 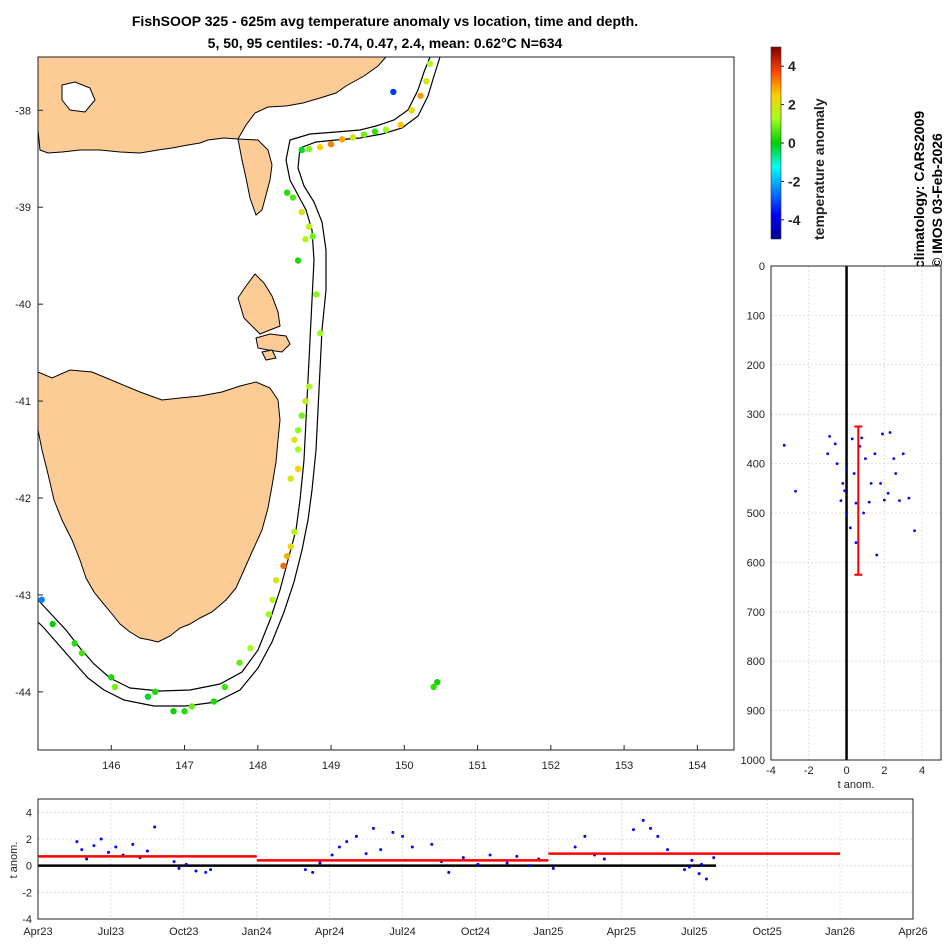 What do you see at coordinates (794, 220) in the screenshot?
I see `colorbar-tick-label: -4` at bounding box center [794, 220].